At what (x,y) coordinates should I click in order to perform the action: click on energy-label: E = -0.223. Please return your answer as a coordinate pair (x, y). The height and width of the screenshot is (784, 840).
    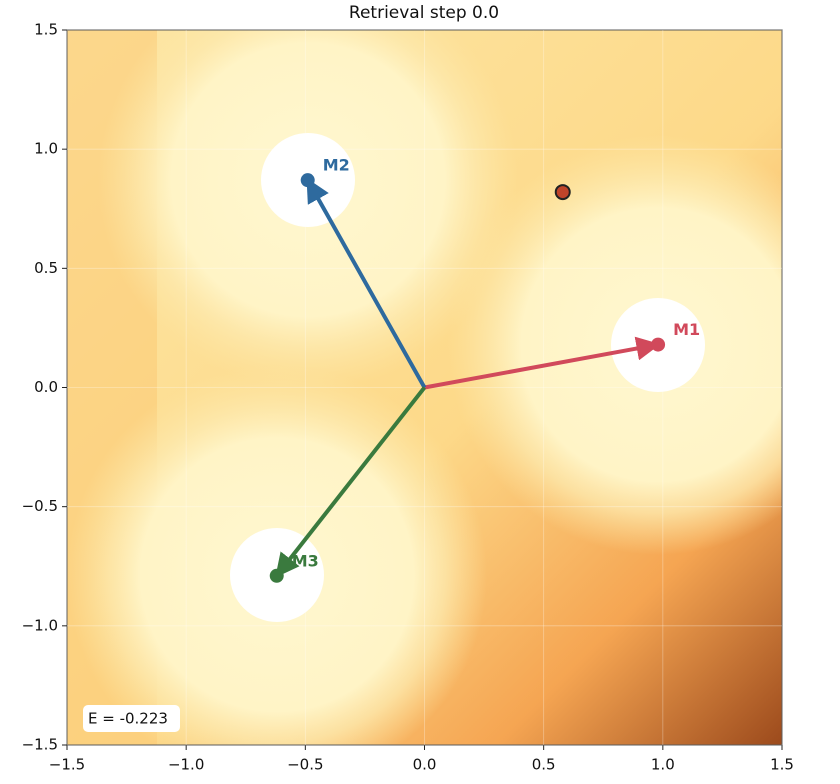
    Looking at the image, I should click on (128, 719).